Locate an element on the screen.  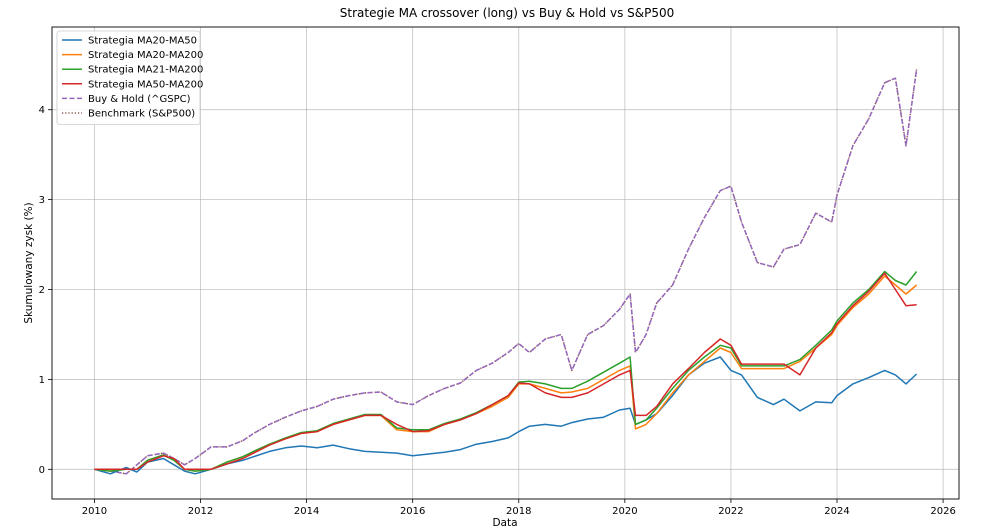
x-tick-label: 2026 is located at coordinates (942, 511).